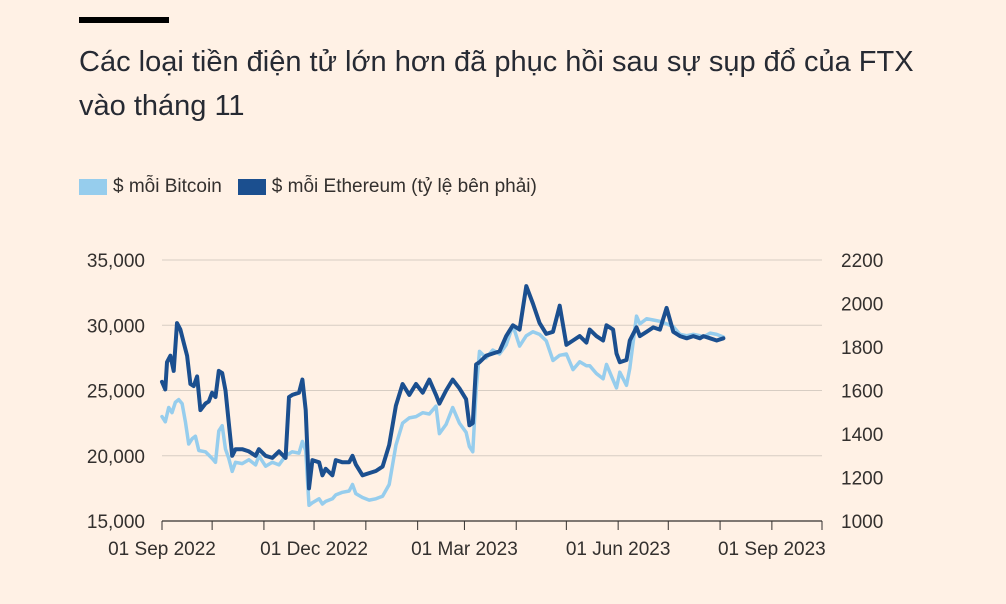  What do you see at coordinates (464, 549) in the screenshot?
I see `x-tick-label: 01 Mar 2023` at bounding box center [464, 549].